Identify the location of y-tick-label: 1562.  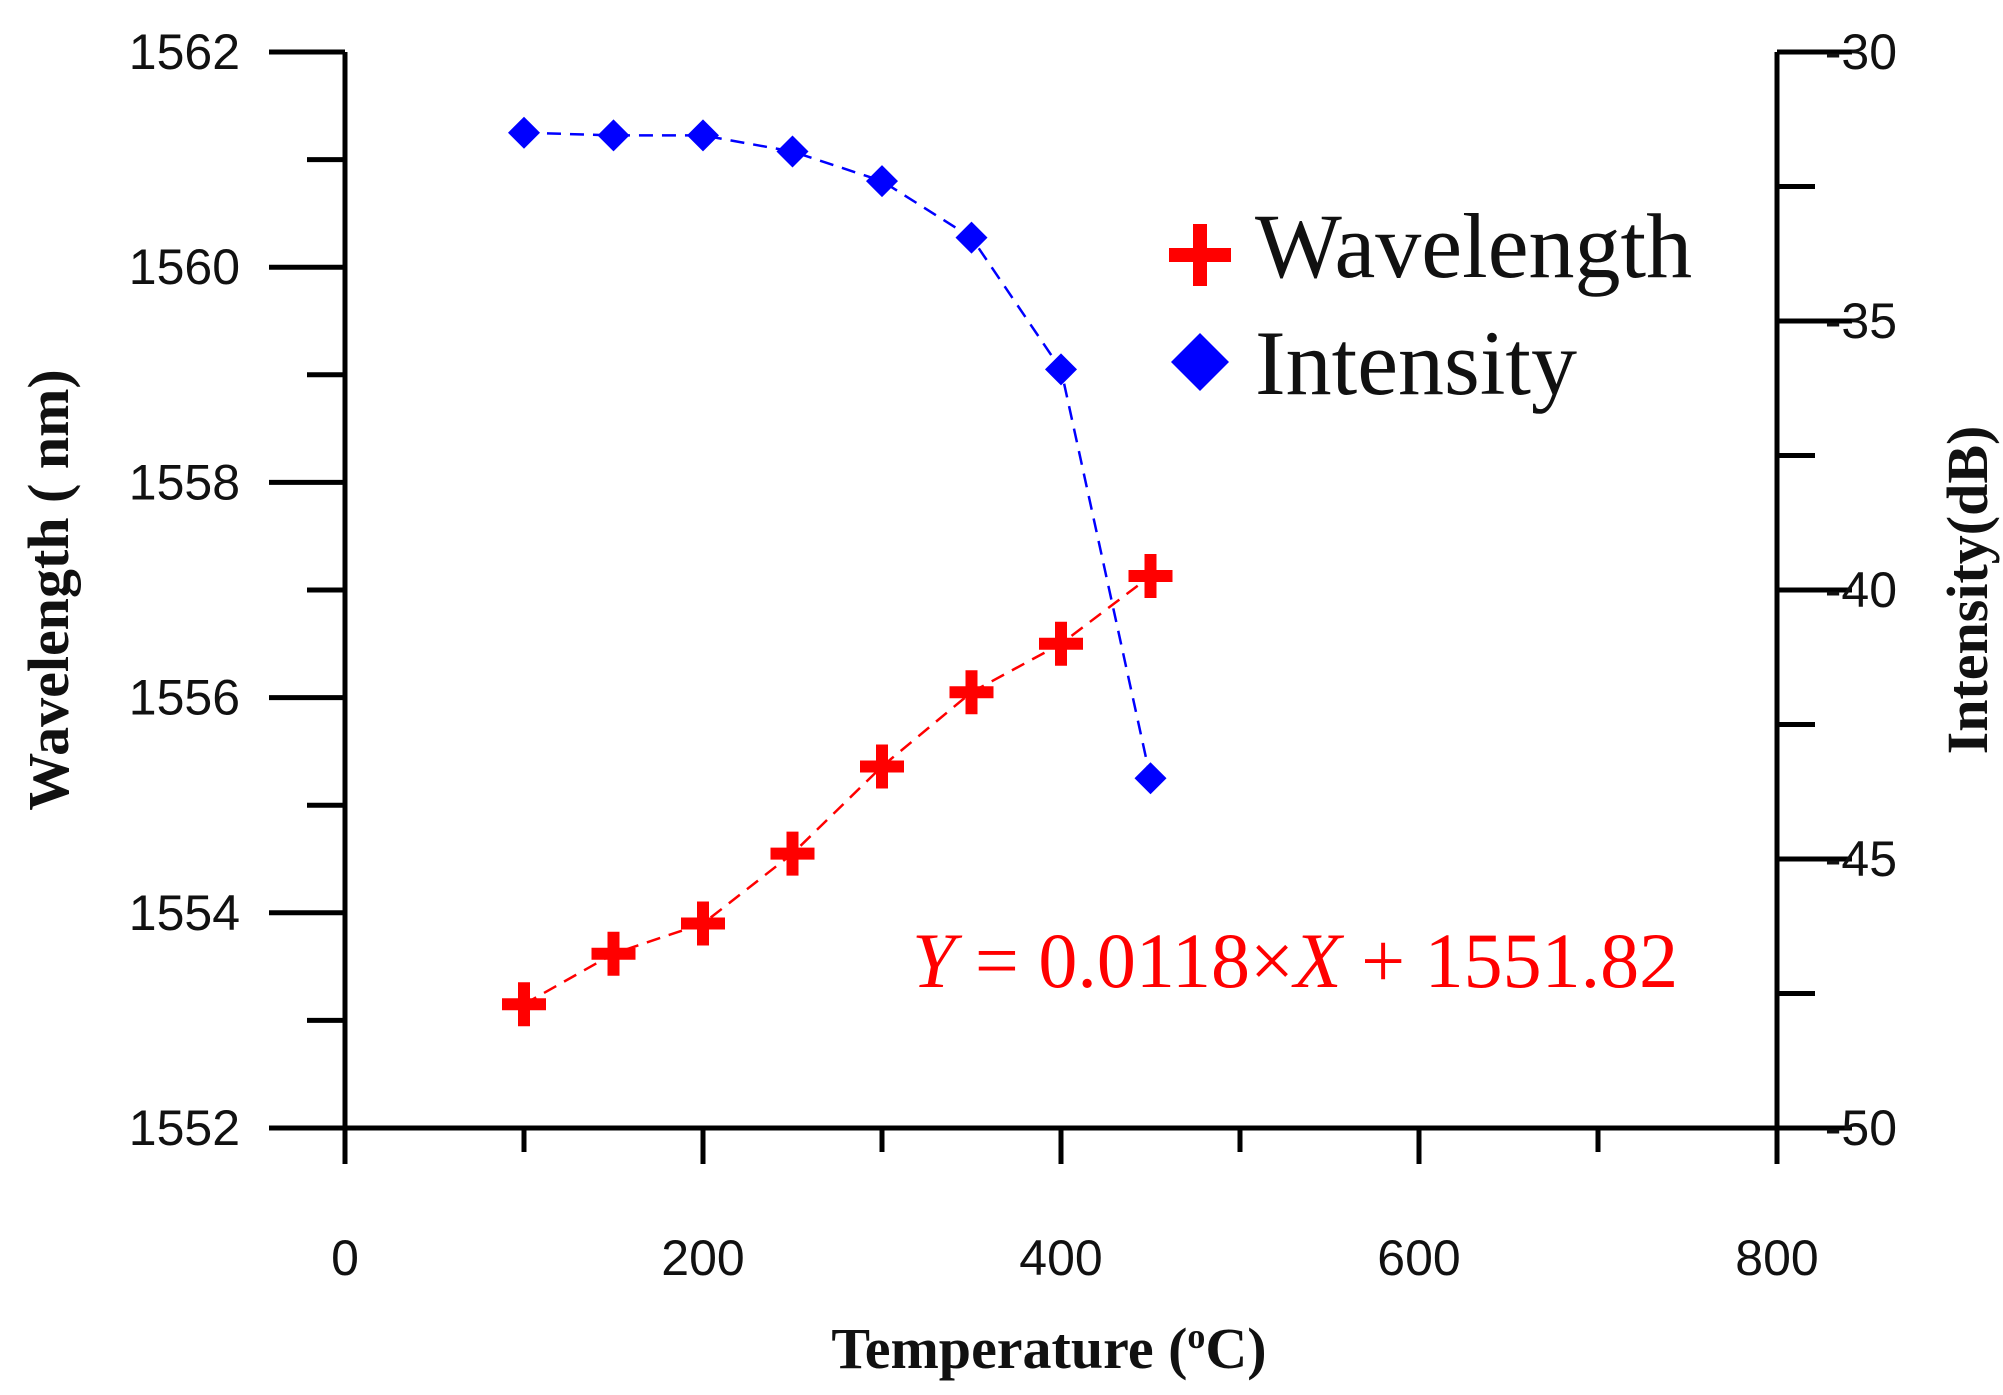
(184, 52).